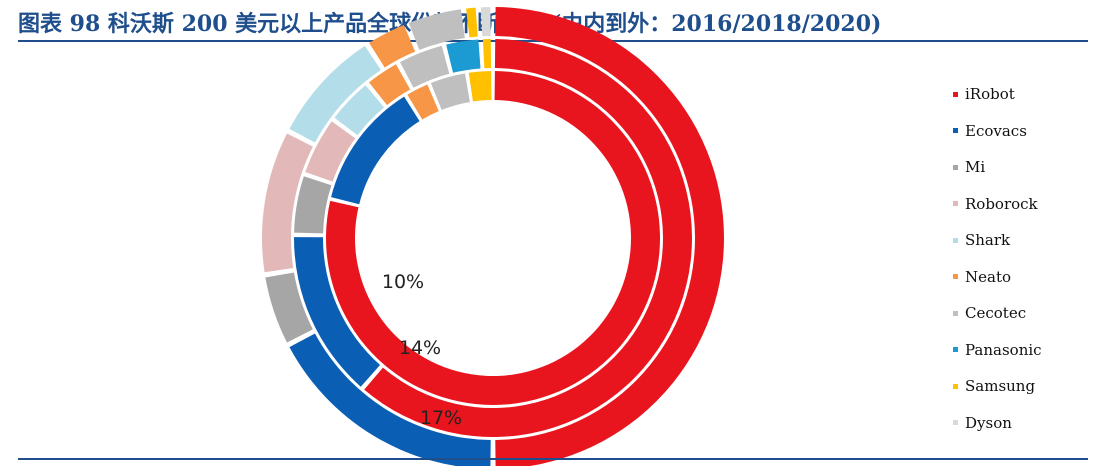 This screenshot has width=1093, height=466. Describe the element at coordinates (997, 167) in the screenshot. I see `legend-item-mi: Mi` at that location.